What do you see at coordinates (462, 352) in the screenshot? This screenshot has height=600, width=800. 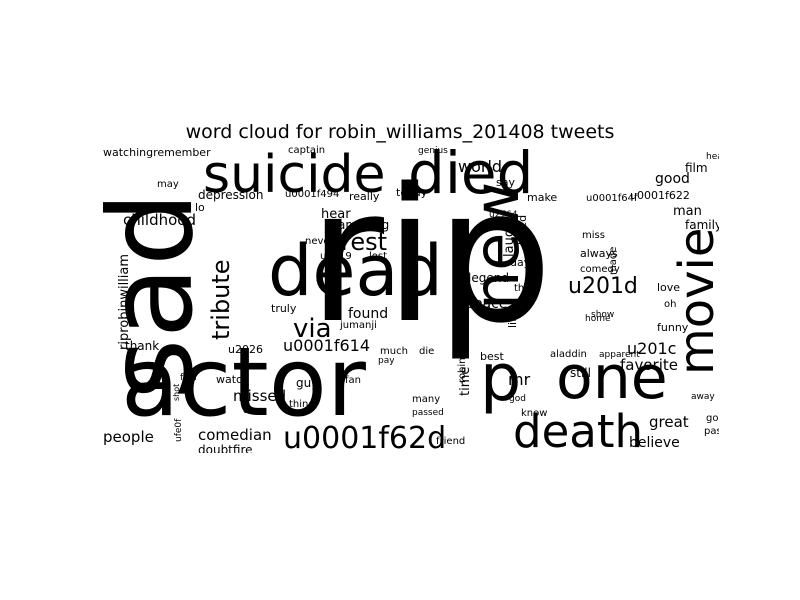 I see `word-robinwilliam: robinwilliam` at bounding box center [462, 352].